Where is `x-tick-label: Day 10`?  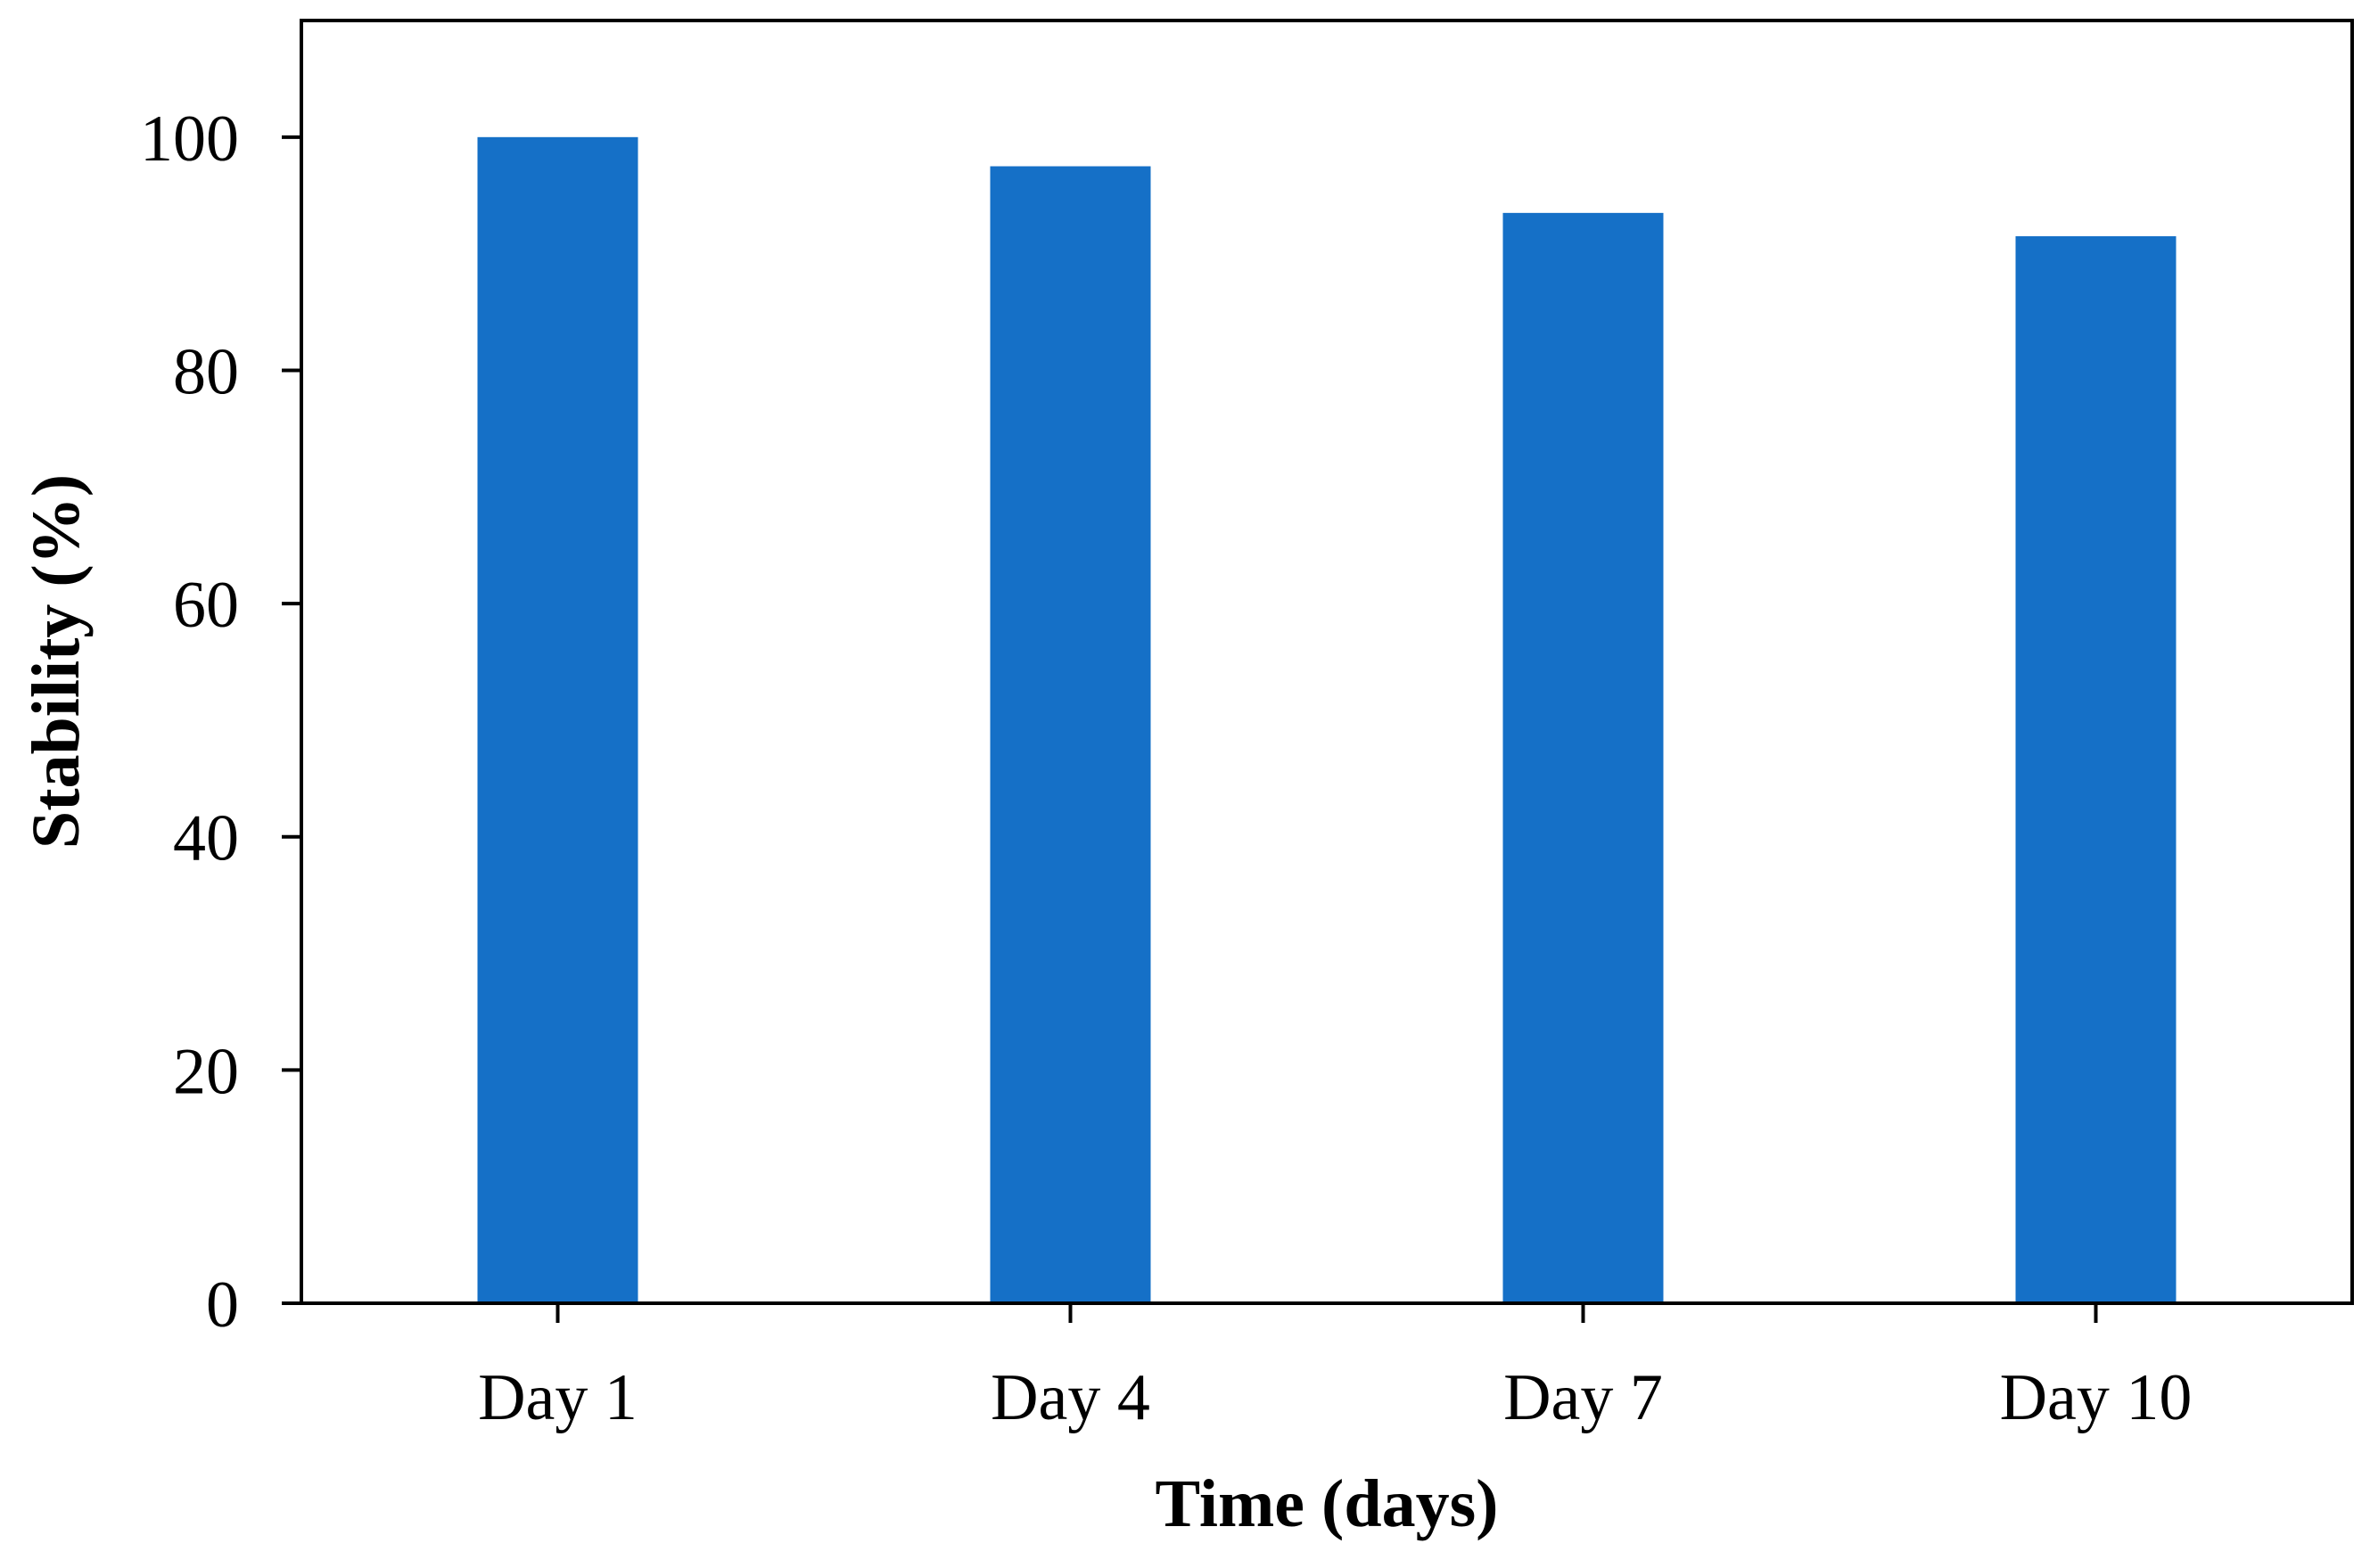 x-tick-label: Day 10 is located at coordinates (2096, 1398).